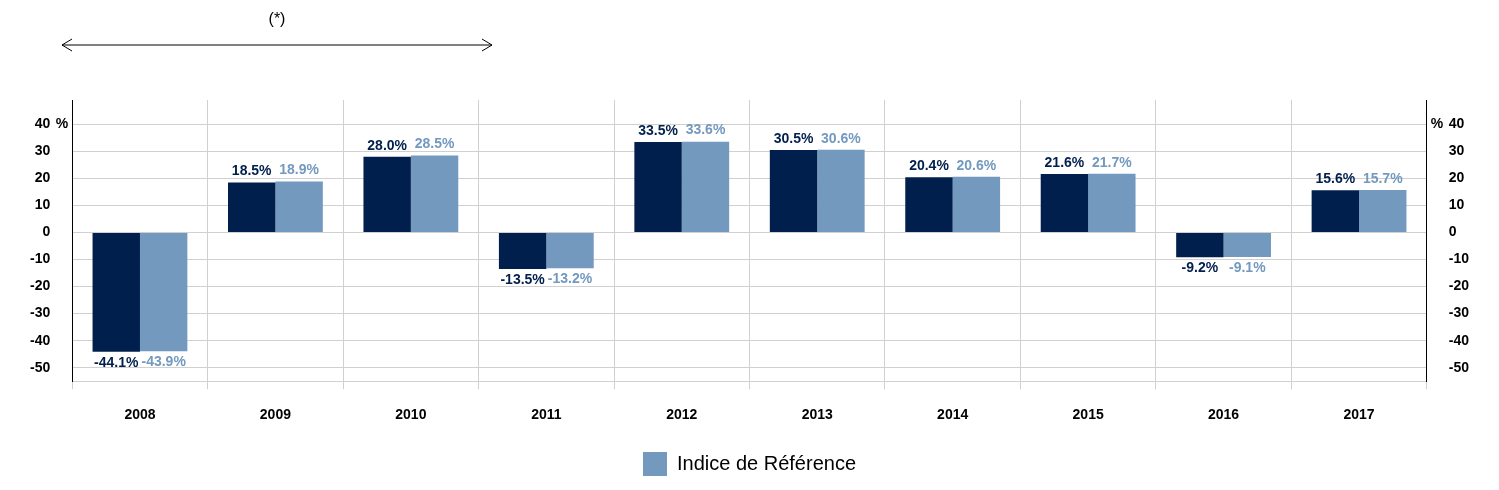  What do you see at coordinates (411, 414) in the screenshot?
I see `x-tick-label: 2010` at bounding box center [411, 414].